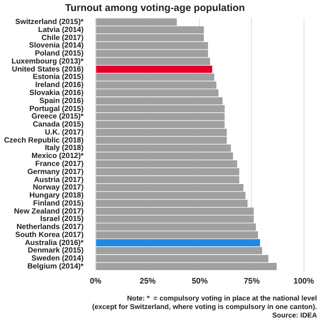 The image size is (320, 320). I want to click on x-tick-label: 25%, so click(148, 281).